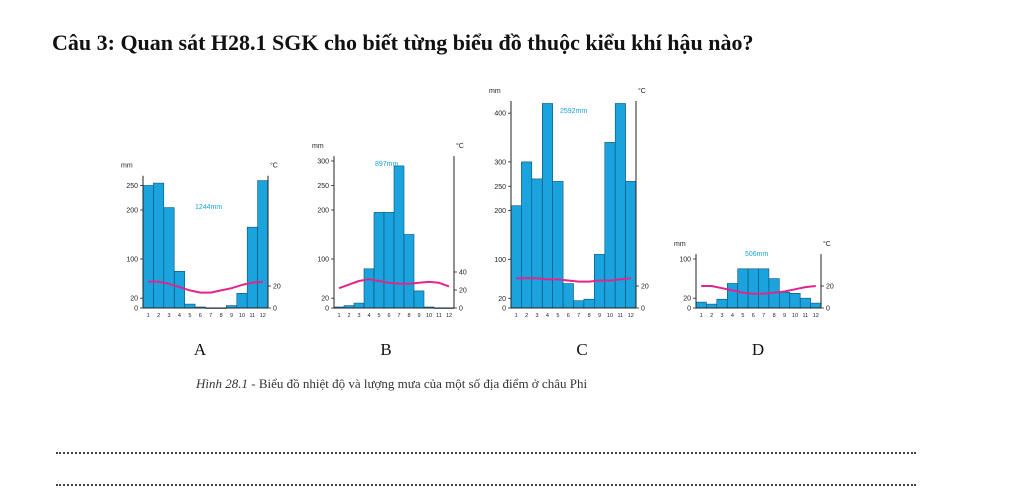 The image size is (1024, 495). What do you see at coordinates (582, 349) in the screenshot?
I see `chart-label-c: C` at bounding box center [582, 349].